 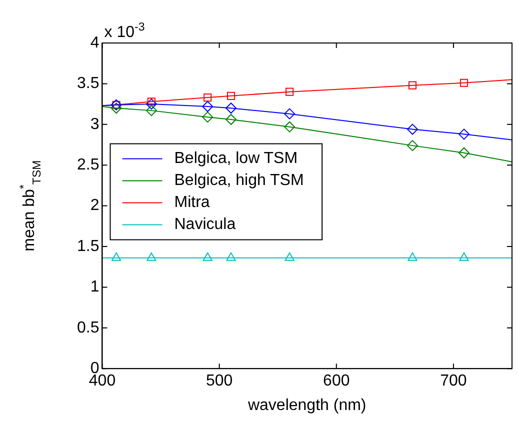 What do you see at coordinates (88, 83) in the screenshot?
I see `y-tick-label: 3.5` at bounding box center [88, 83].